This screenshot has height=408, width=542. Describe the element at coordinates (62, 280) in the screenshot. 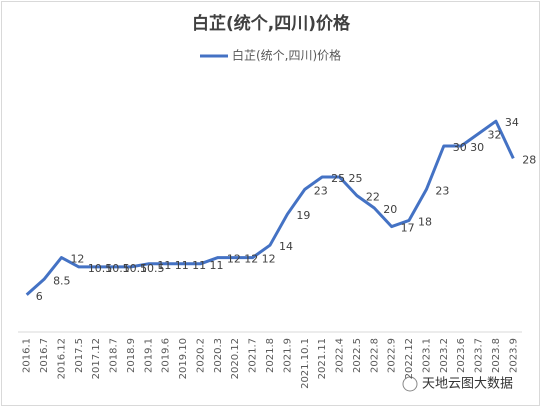

I see `data-label: 8.5` at that location.